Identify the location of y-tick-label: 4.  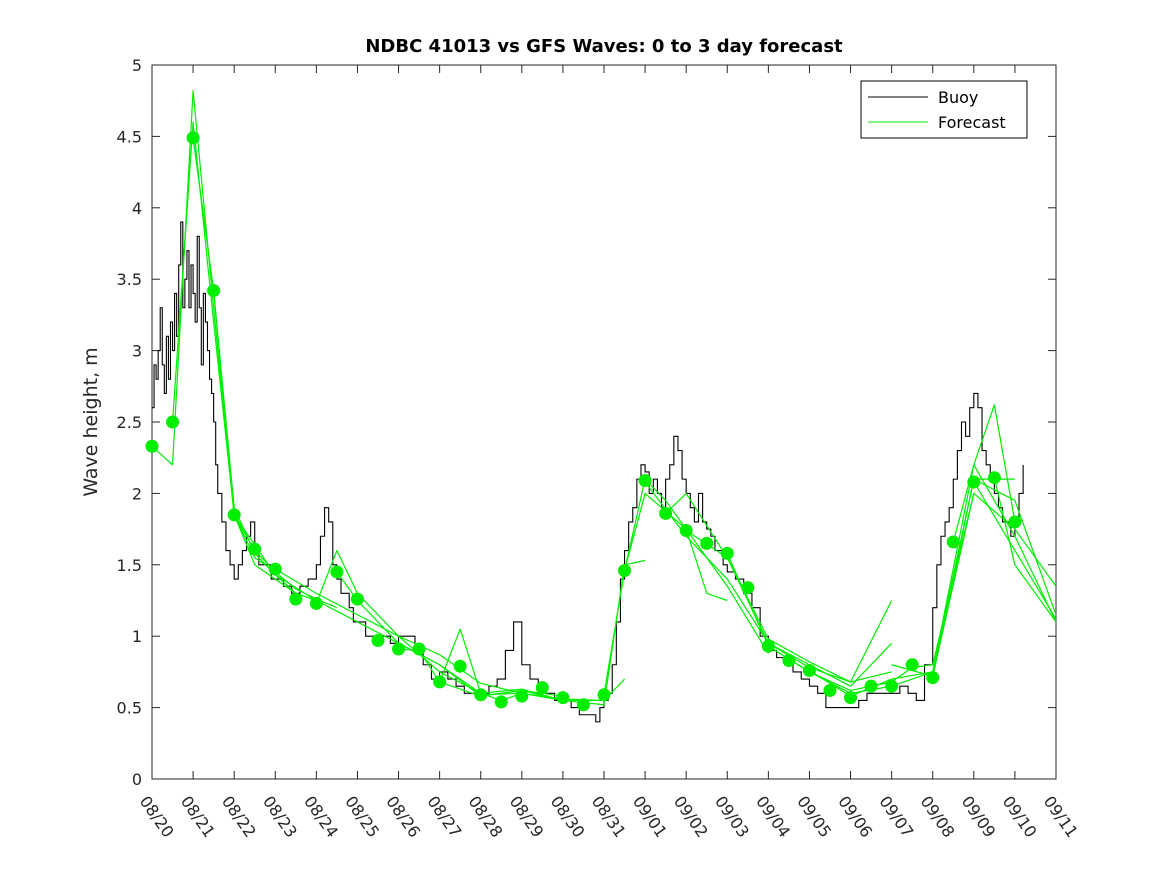
(137, 208).